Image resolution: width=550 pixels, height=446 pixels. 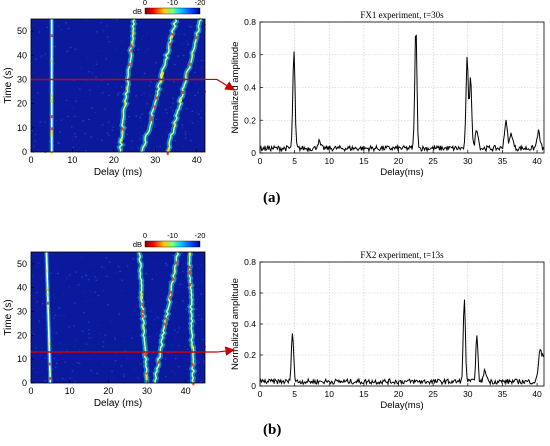 What do you see at coordinates (433, 161) in the screenshot?
I see `x-tick-label: 25` at bounding box center [433, 161].